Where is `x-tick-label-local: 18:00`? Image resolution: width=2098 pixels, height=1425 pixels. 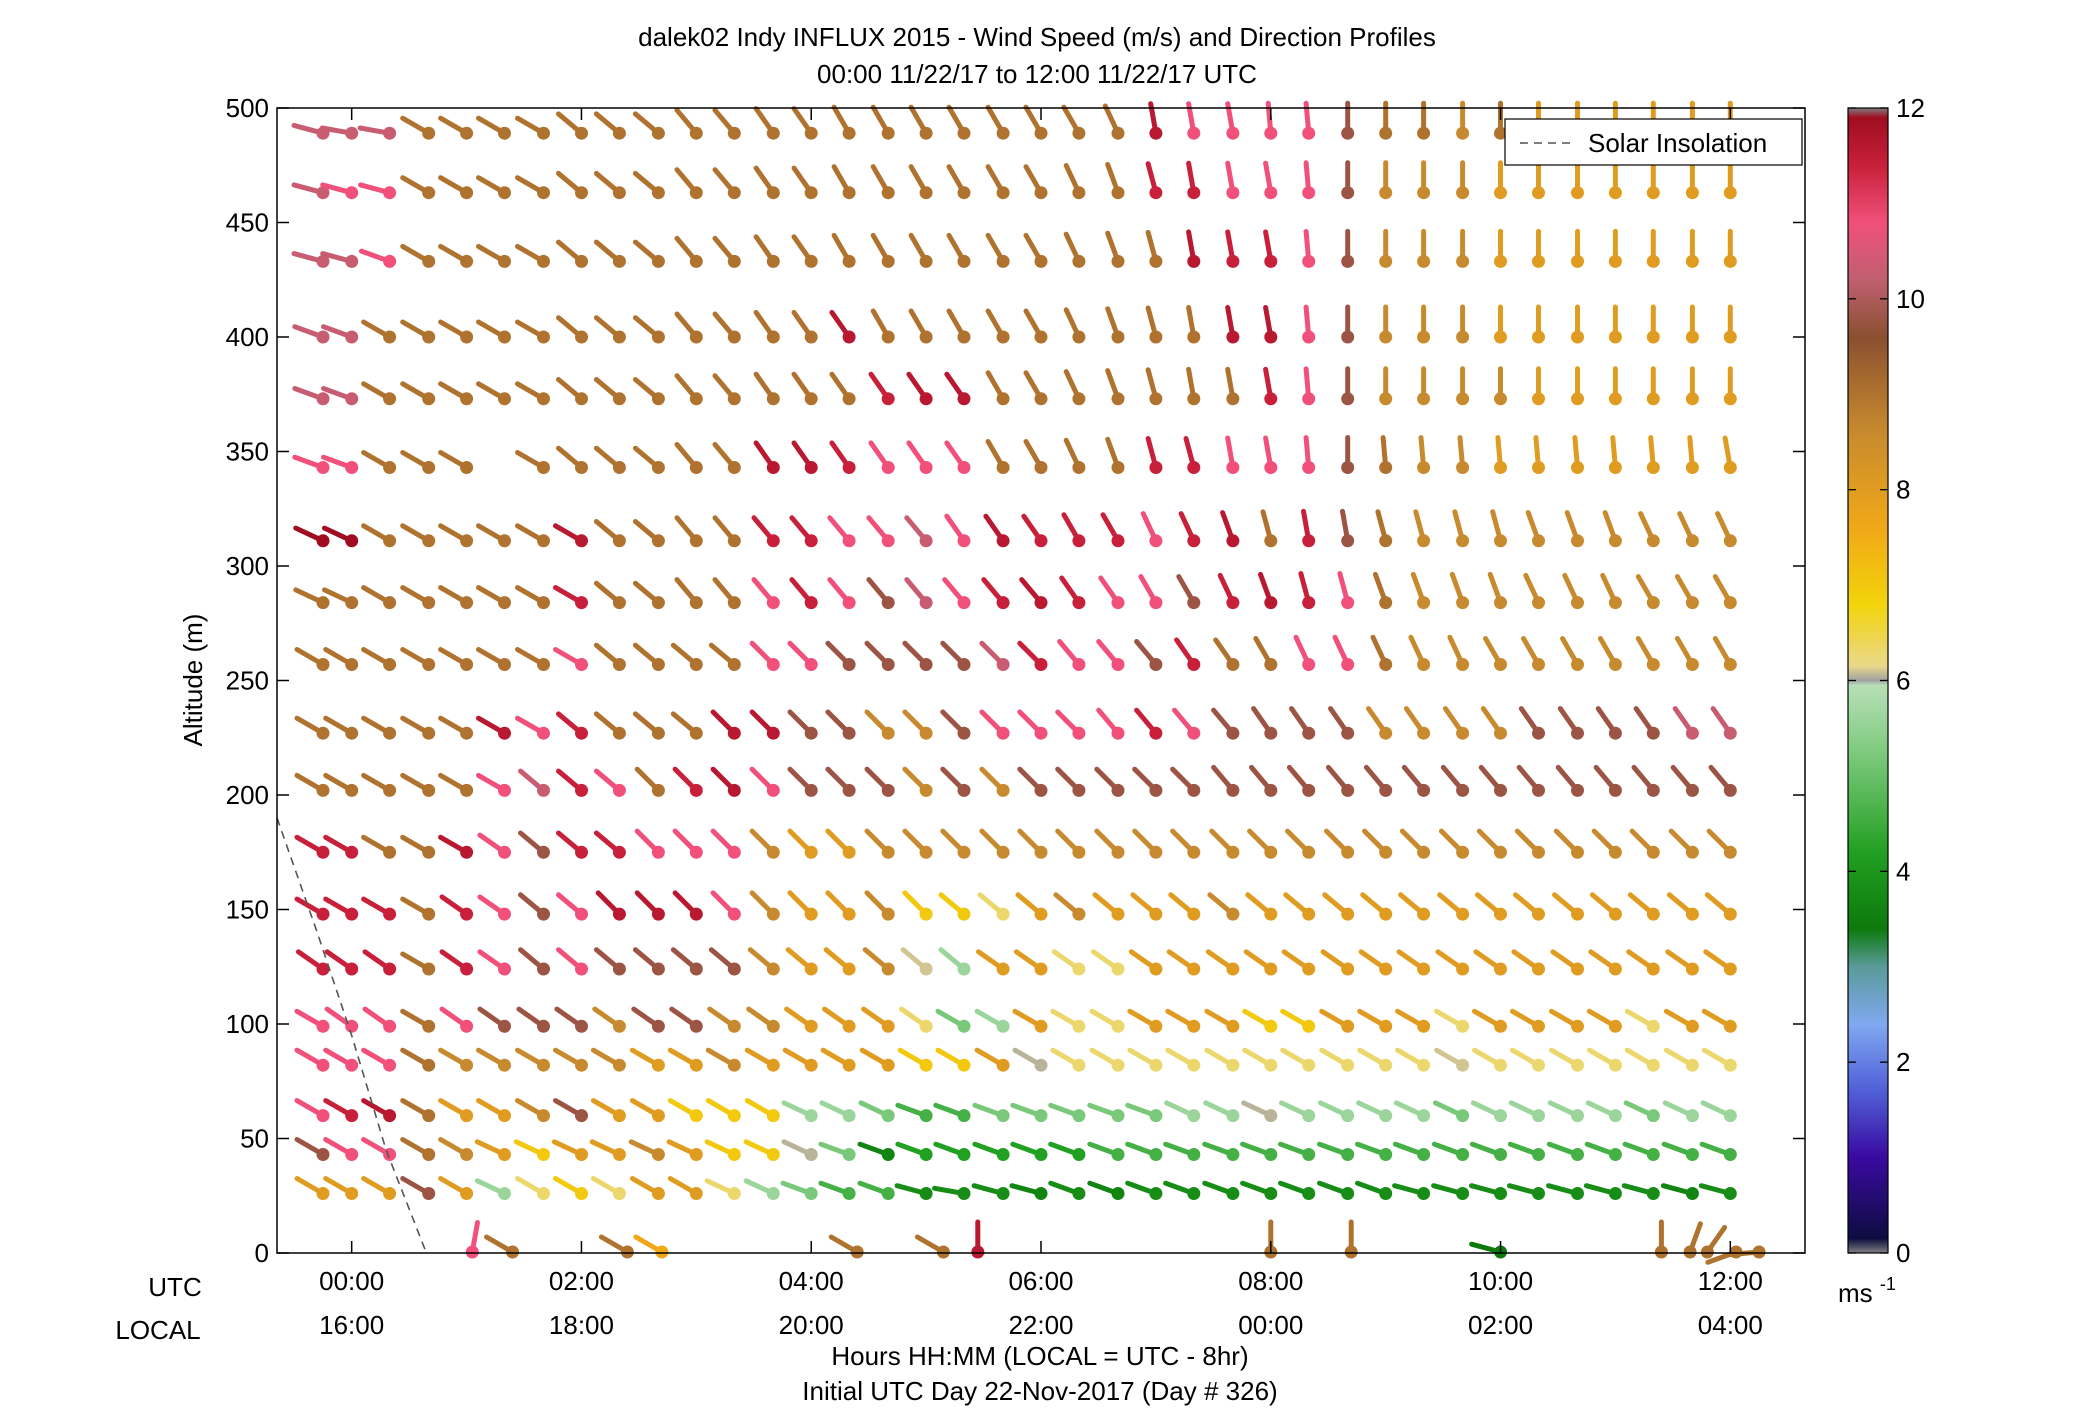
x-tick-label-local: 18:00 is located at coordinates (581, 1325).